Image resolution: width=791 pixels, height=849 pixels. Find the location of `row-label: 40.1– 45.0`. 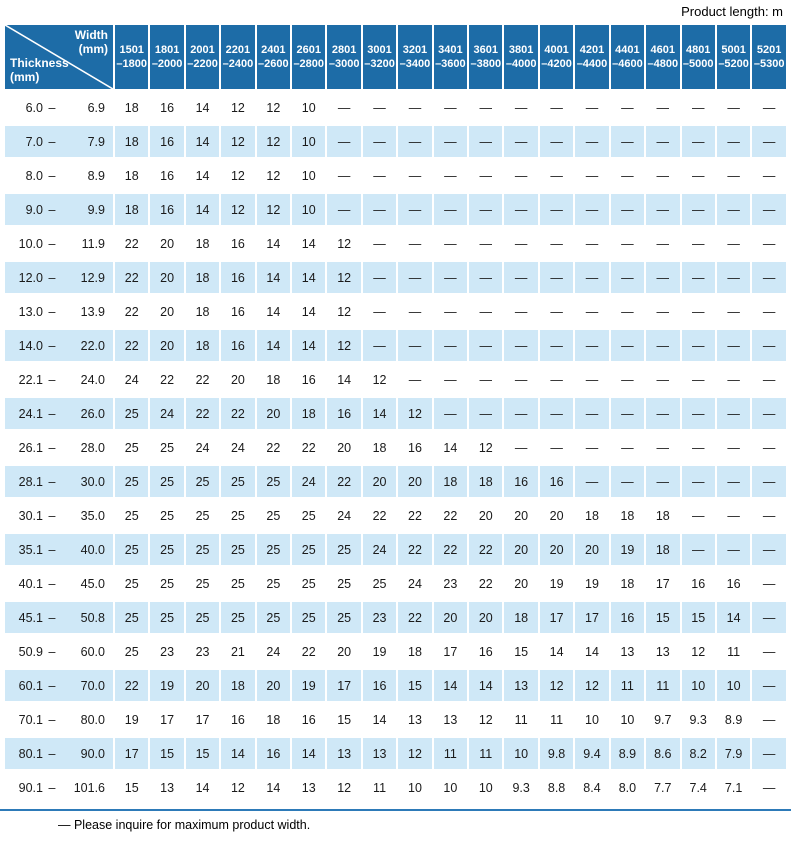

row-label: 40.1– 45.0 is located at coordinates (59, 583).